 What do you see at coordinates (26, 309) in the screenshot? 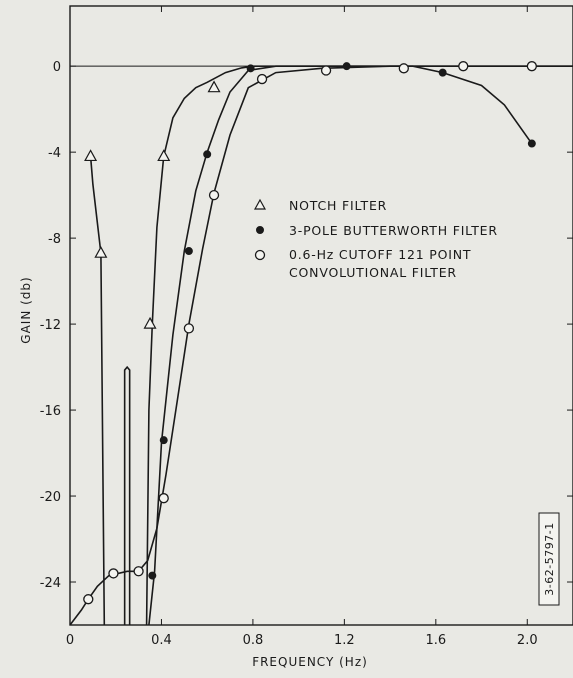
I see `y-axis-label: GAIN (db)` at bounding box center [26, 309].